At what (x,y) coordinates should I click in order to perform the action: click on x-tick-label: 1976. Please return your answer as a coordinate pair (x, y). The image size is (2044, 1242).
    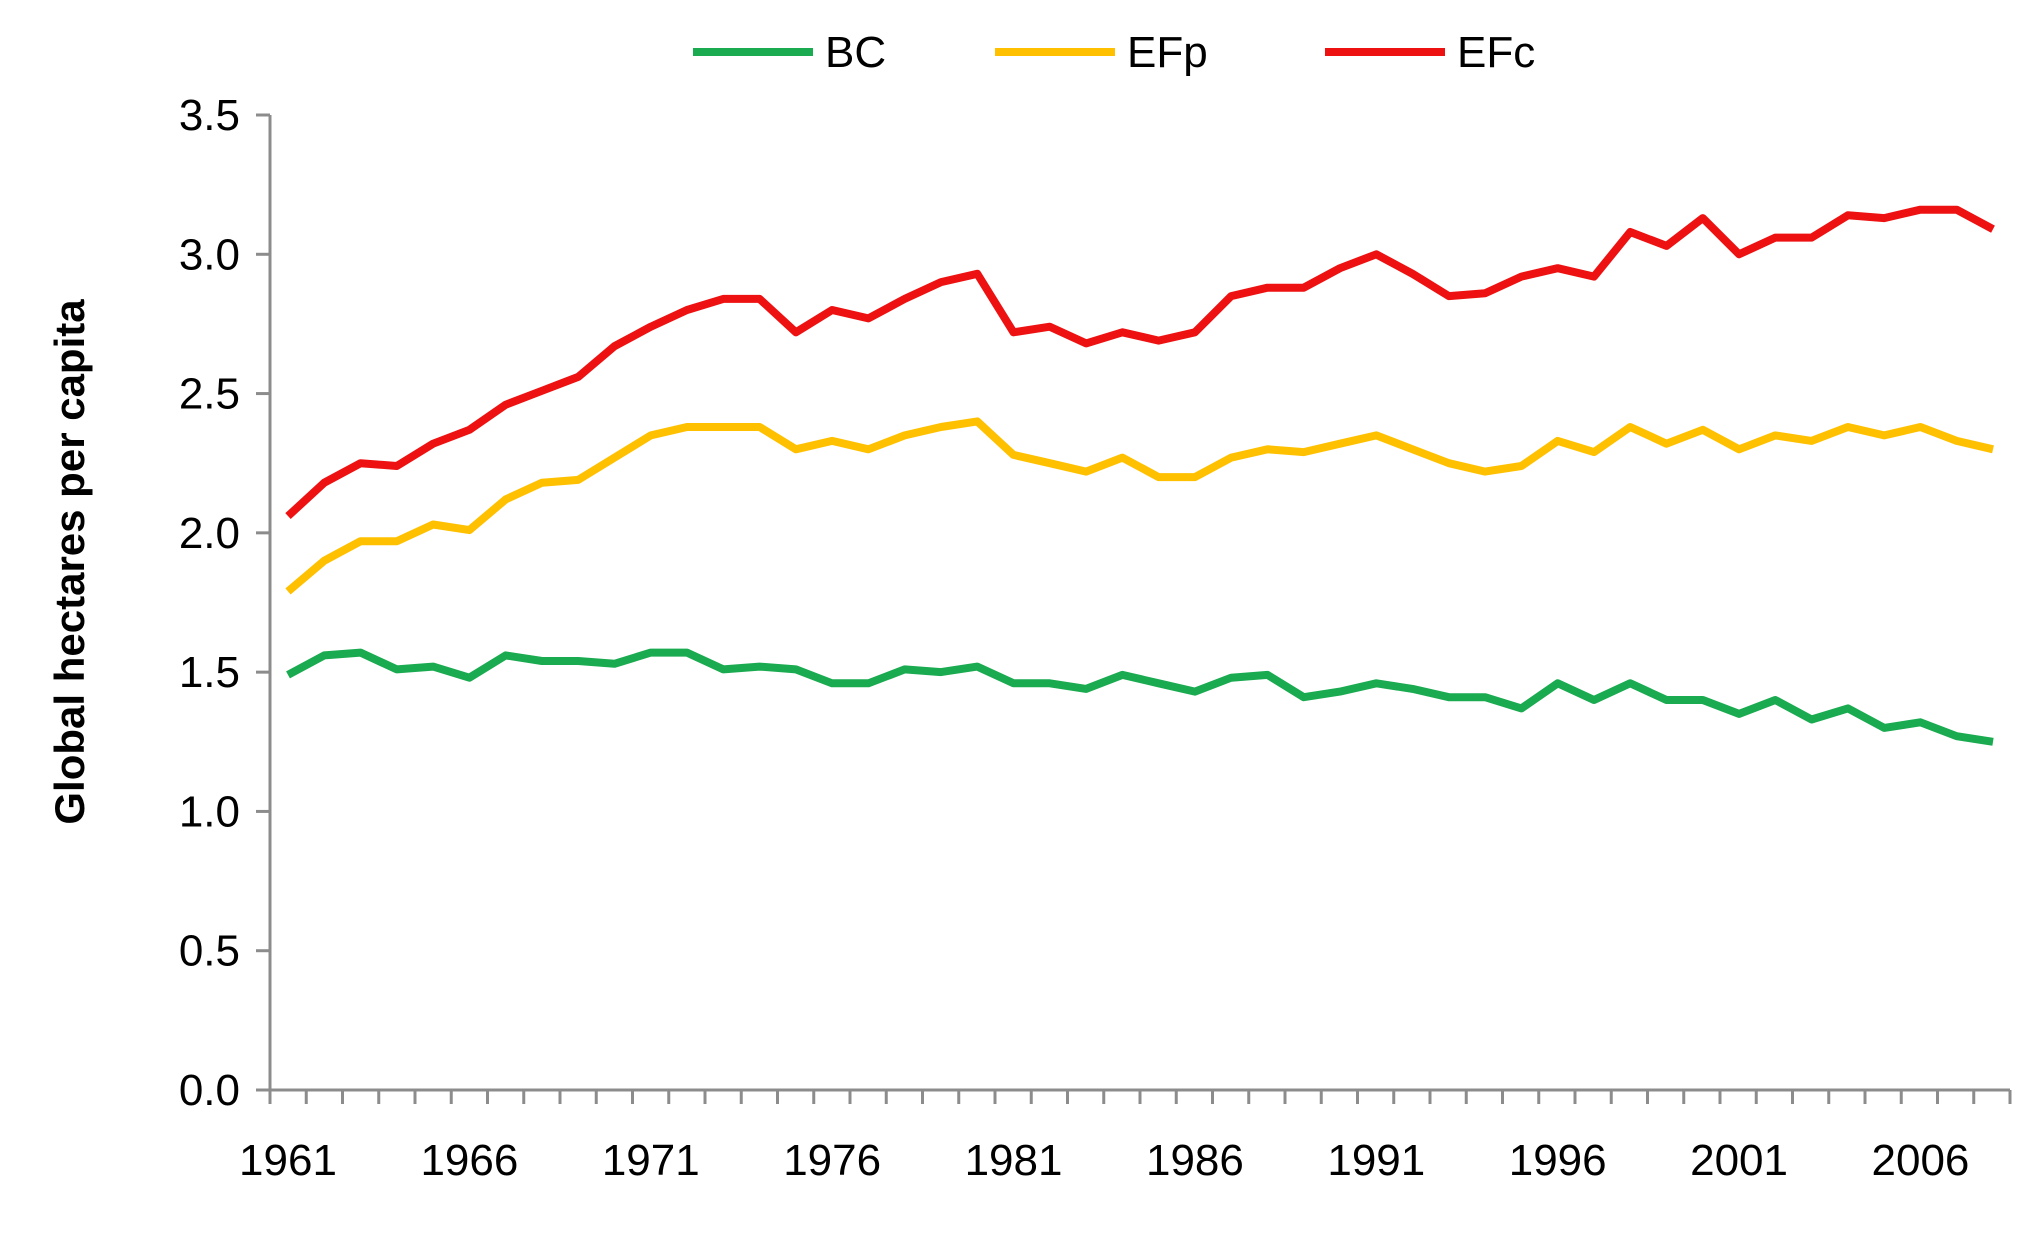
    Looking at the image, I should click on (832, 1160).